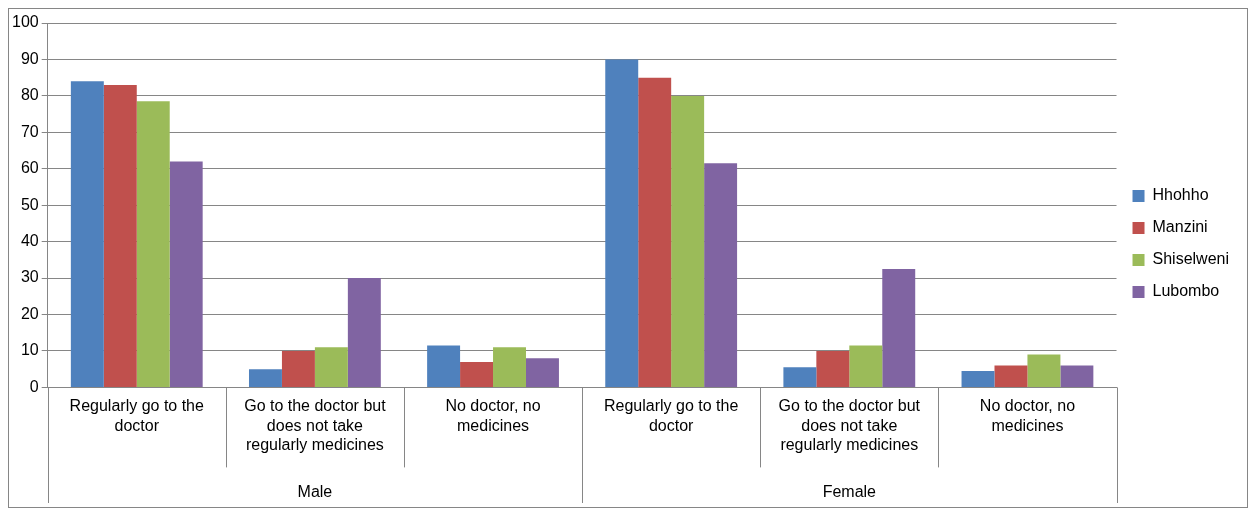  I want to click on y-tick-label: 90, so click(29, 58).